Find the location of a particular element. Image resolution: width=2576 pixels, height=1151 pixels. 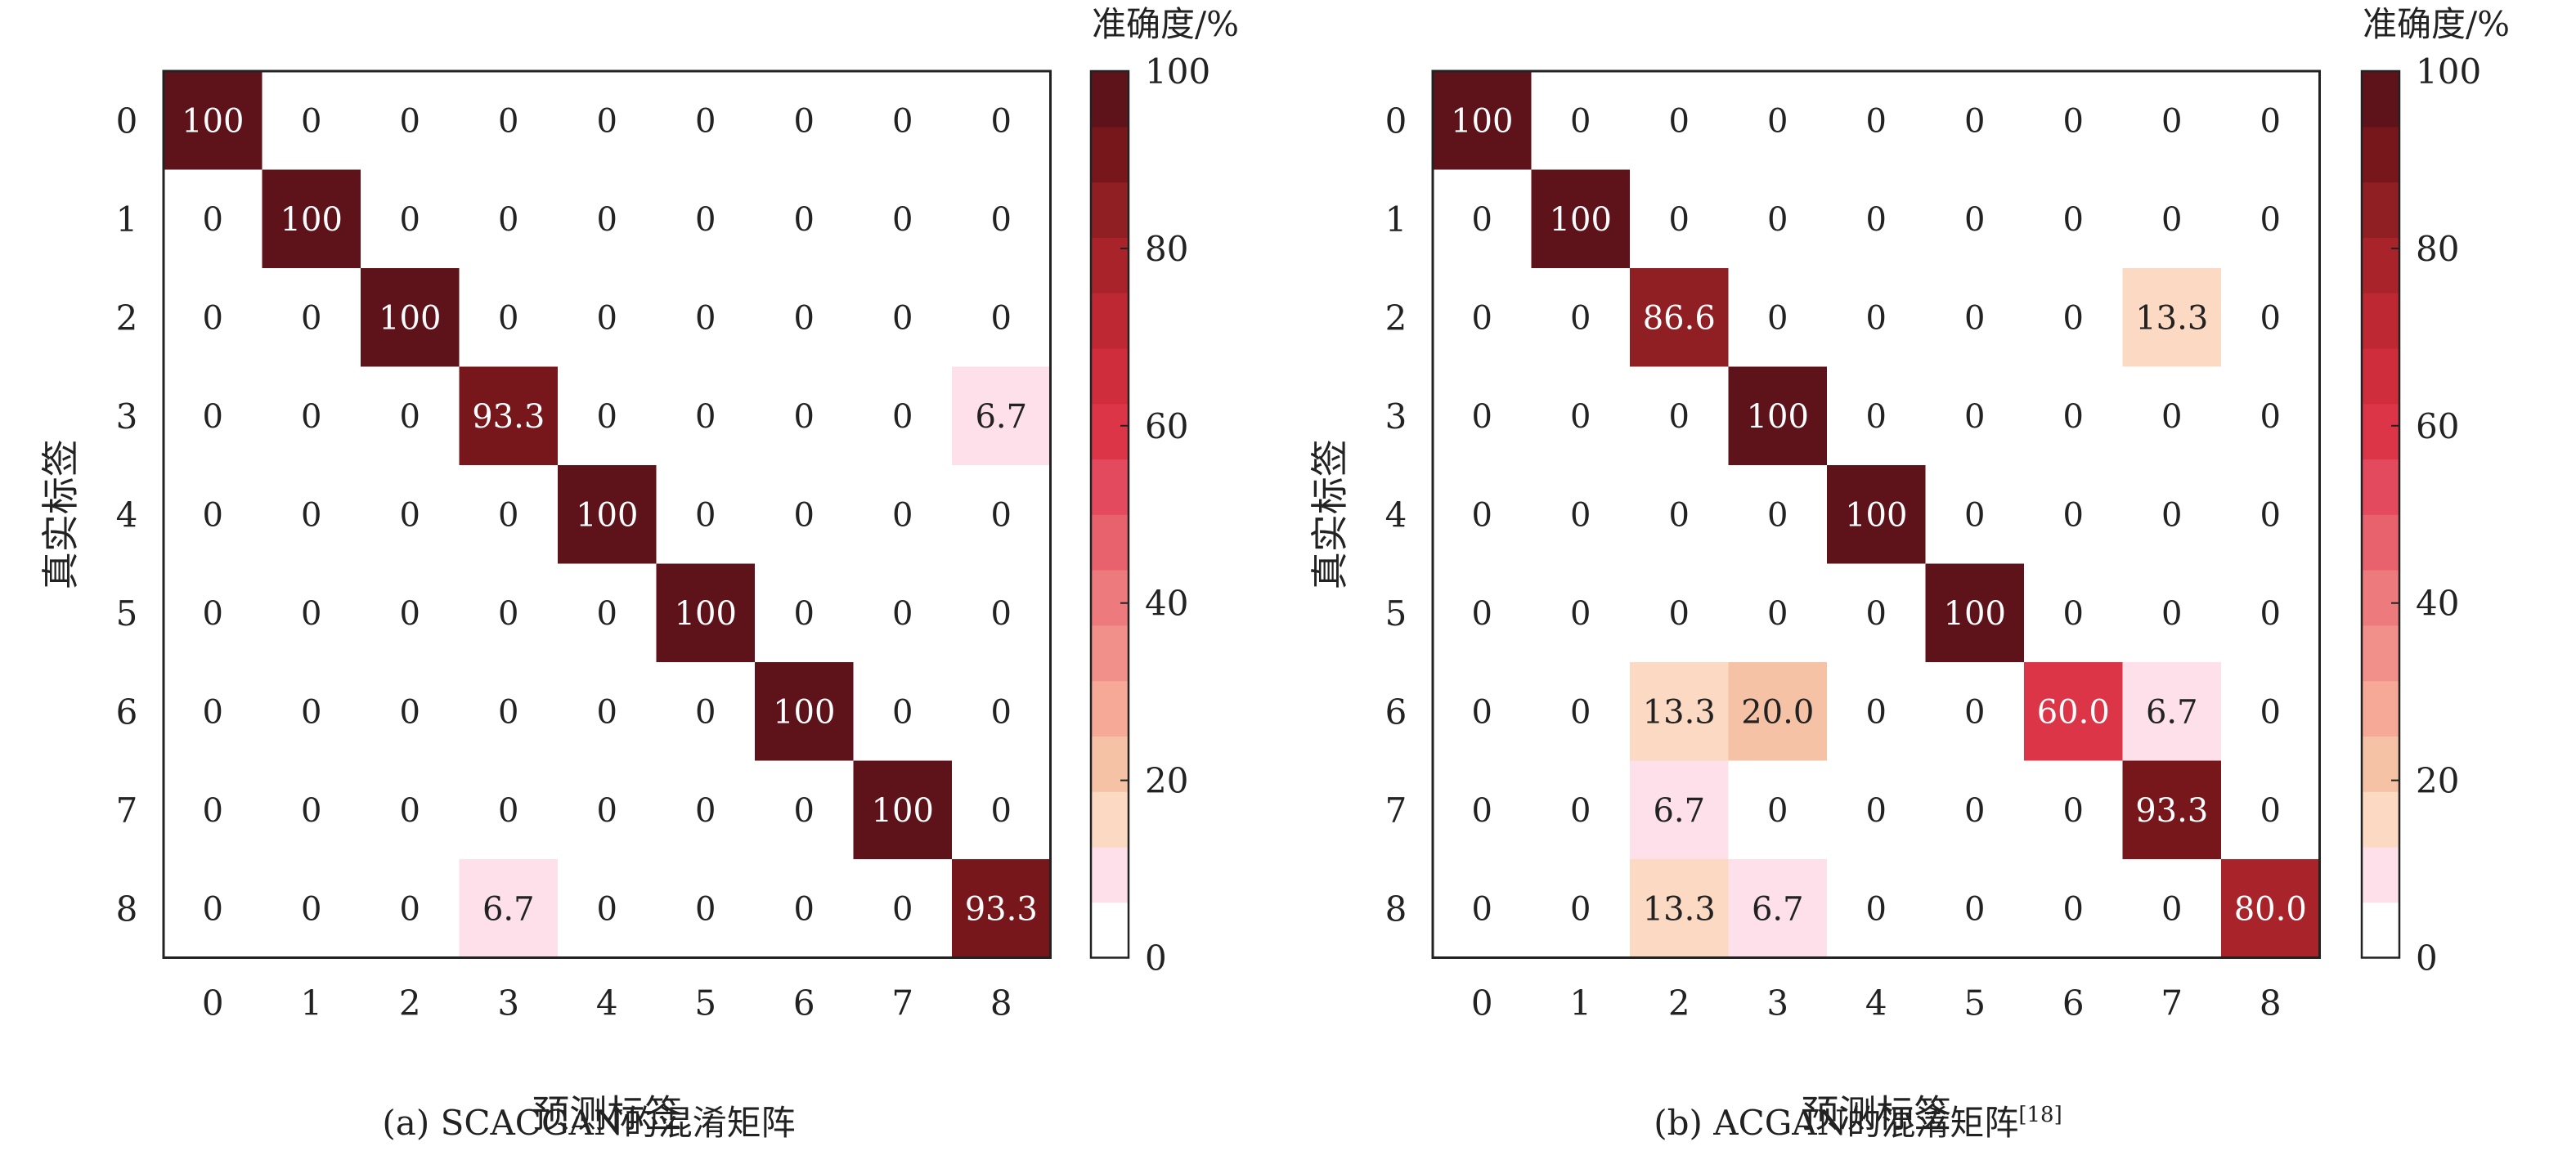

y-tick-label: 4 is located at coordinates (127, 515).